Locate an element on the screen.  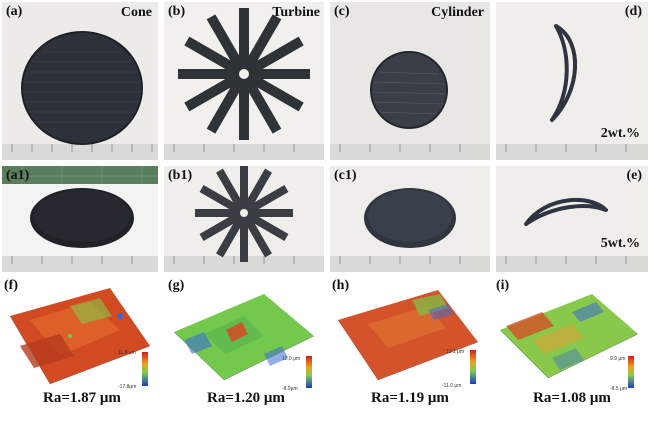
roughness-value-f: Ra=1.87 μm is located at coordinates (82, 398).